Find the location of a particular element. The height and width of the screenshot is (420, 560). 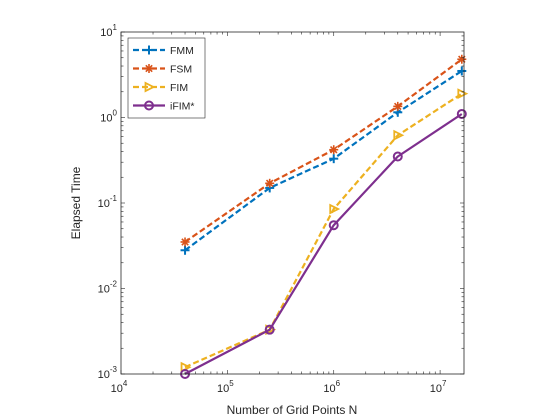

y-tick-label: 10⁰ is located at coordinates (108, 117).